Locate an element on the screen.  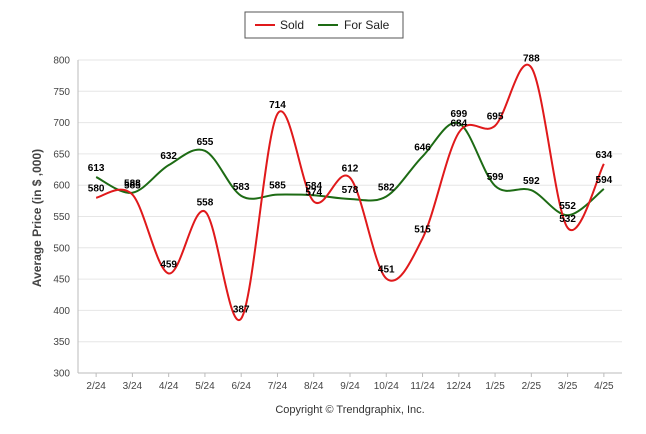
x-tick-label-2-24: 2/24 is located at coordinates (96, 386).